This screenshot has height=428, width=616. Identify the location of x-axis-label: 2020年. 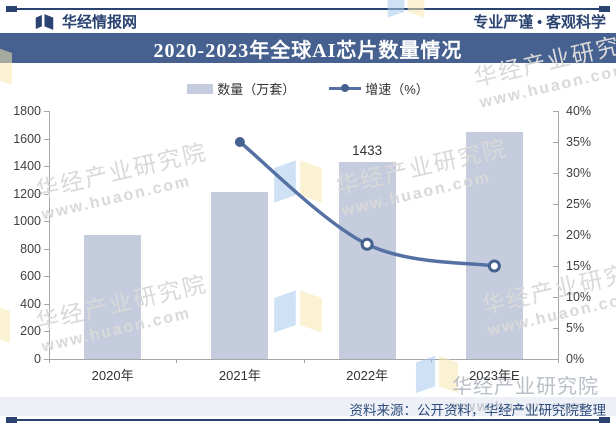
(112, 375).